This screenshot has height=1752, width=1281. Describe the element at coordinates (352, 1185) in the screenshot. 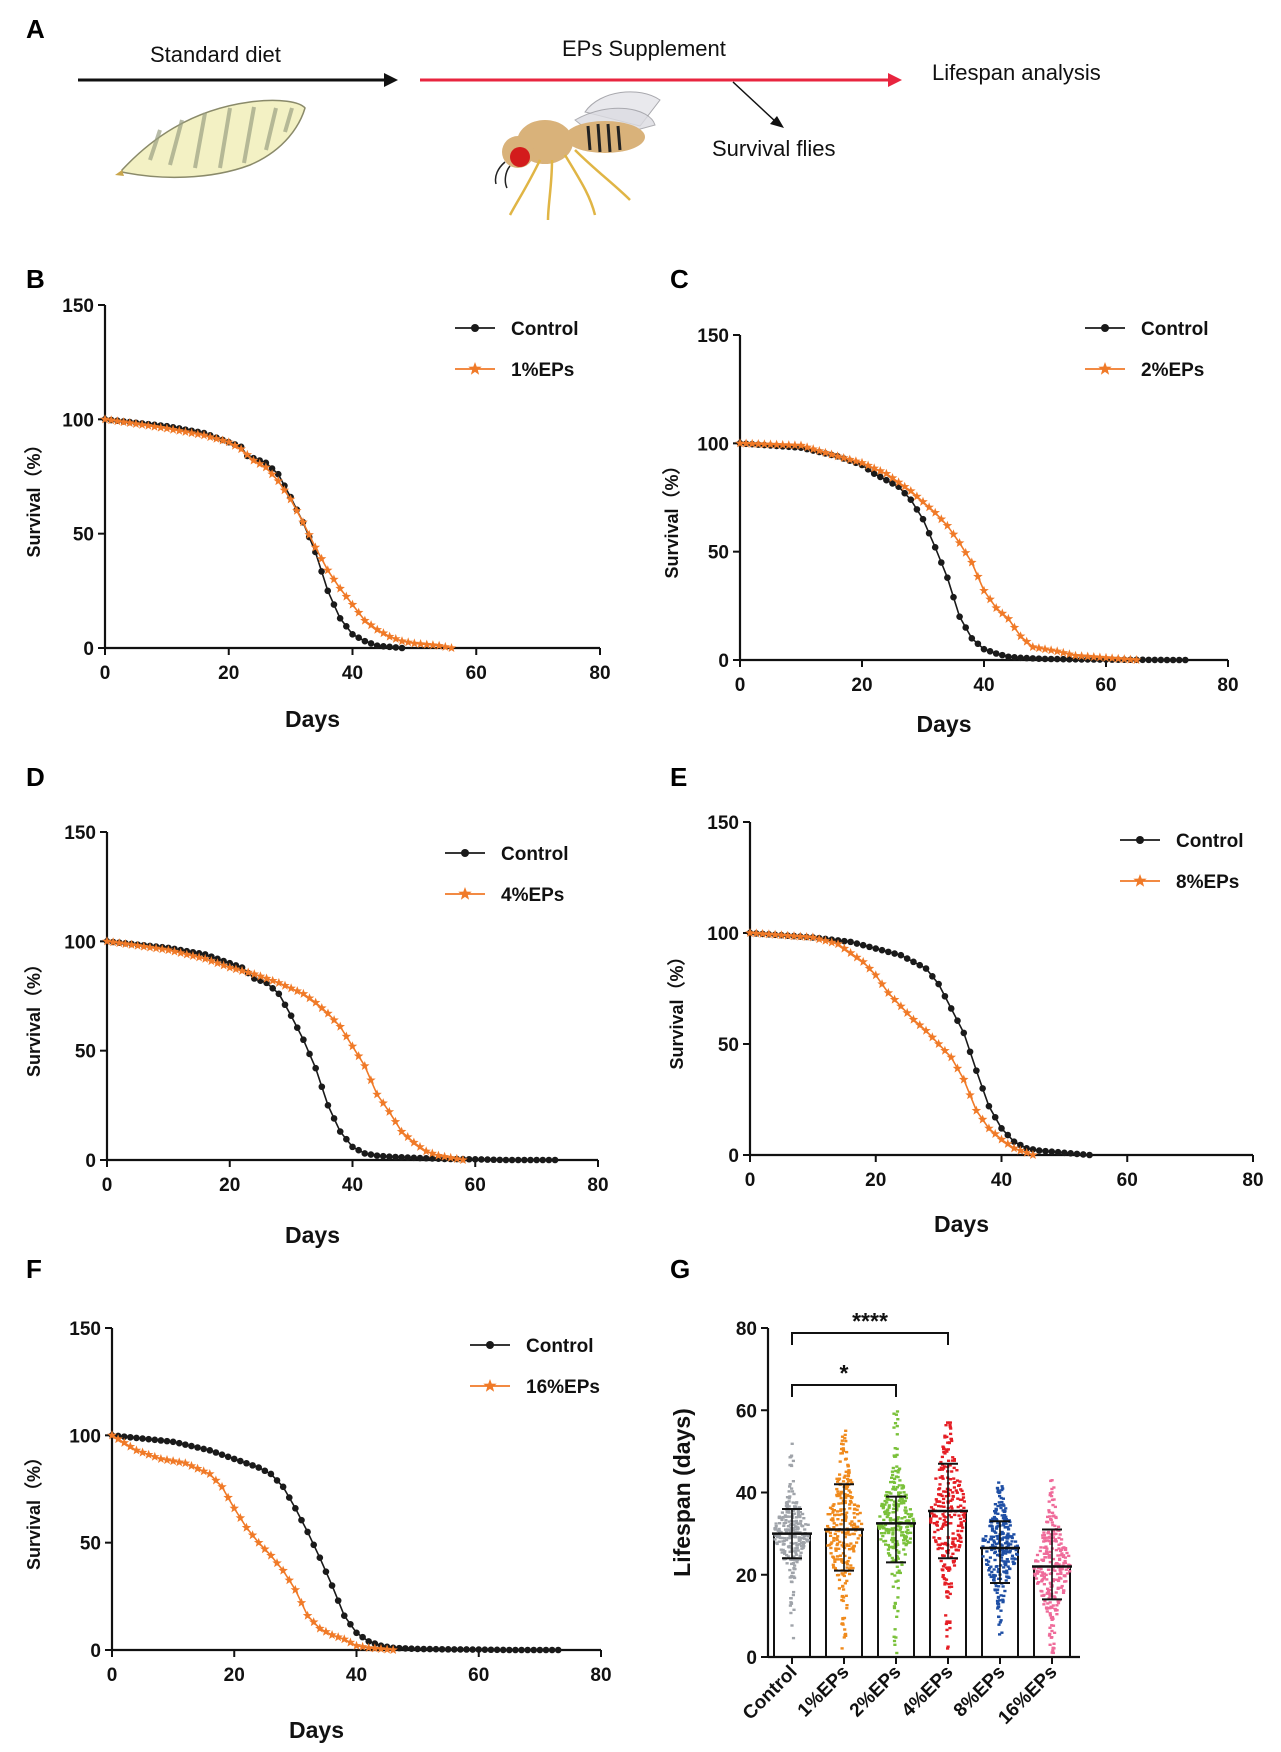

I see `x-tick-label: 40` at that location.